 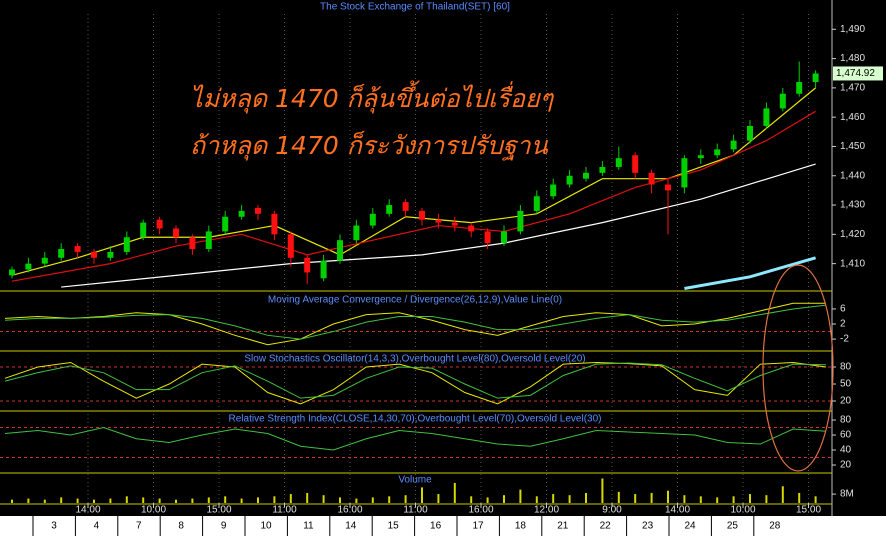 I want to click on y-tick-label: 60, so click(x=846, y=435).